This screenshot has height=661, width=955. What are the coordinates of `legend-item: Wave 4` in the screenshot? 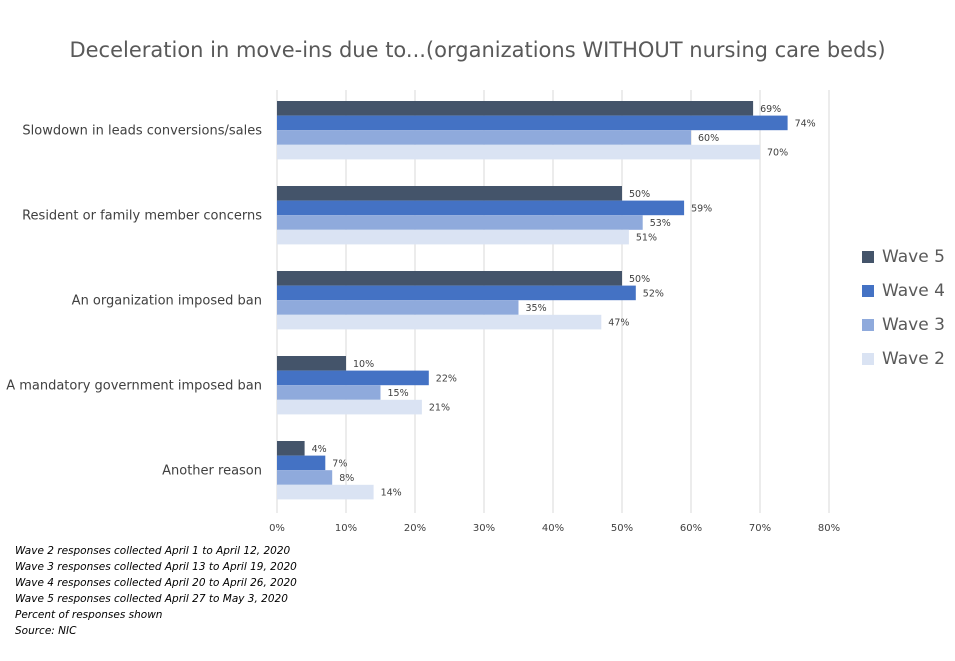 It's located at (903, 291).